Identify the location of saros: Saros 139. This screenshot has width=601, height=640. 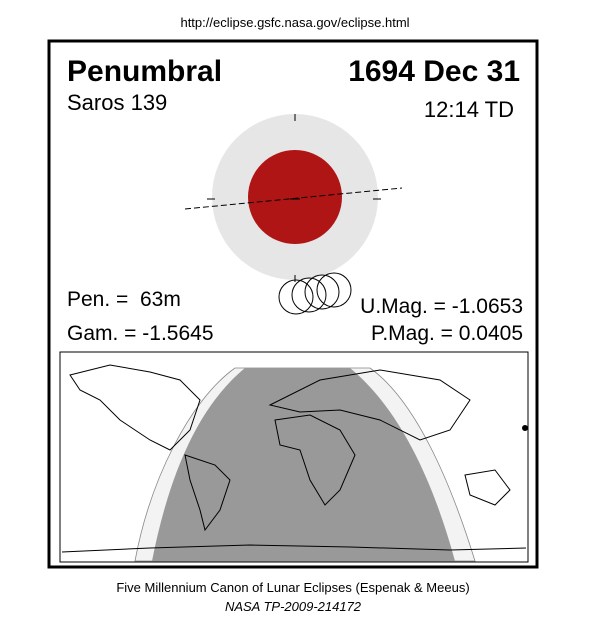
(117, 102).